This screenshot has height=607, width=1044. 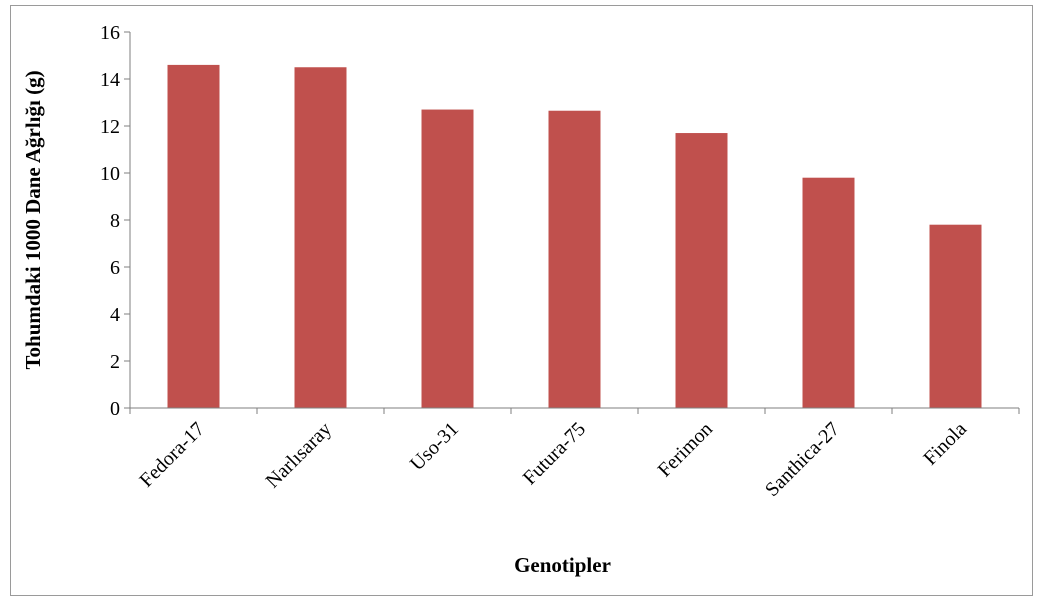 What do you see at coordinates (802, 459) in the screenshot?
I see `x-tick-label: Santhica-27` at bounding box center [802, 459].